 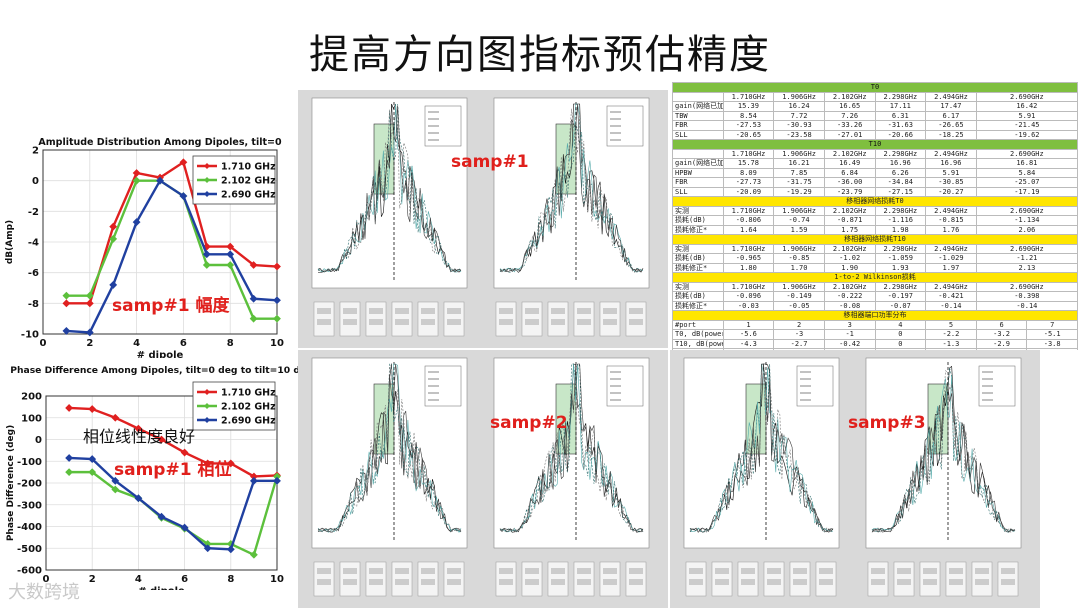 What do you see at coordinates (748, 296) in the screenshot?
I see `table-cell: -0.096` at bounding box center [748, 296].